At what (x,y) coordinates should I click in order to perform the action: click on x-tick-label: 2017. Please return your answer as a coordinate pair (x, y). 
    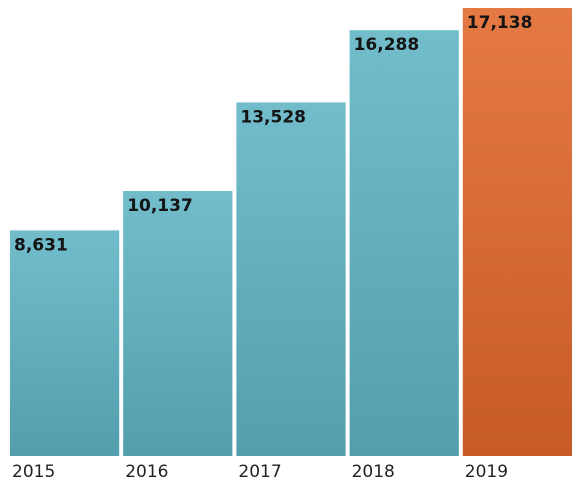
    Looking at the image, I should click on (259, 472).